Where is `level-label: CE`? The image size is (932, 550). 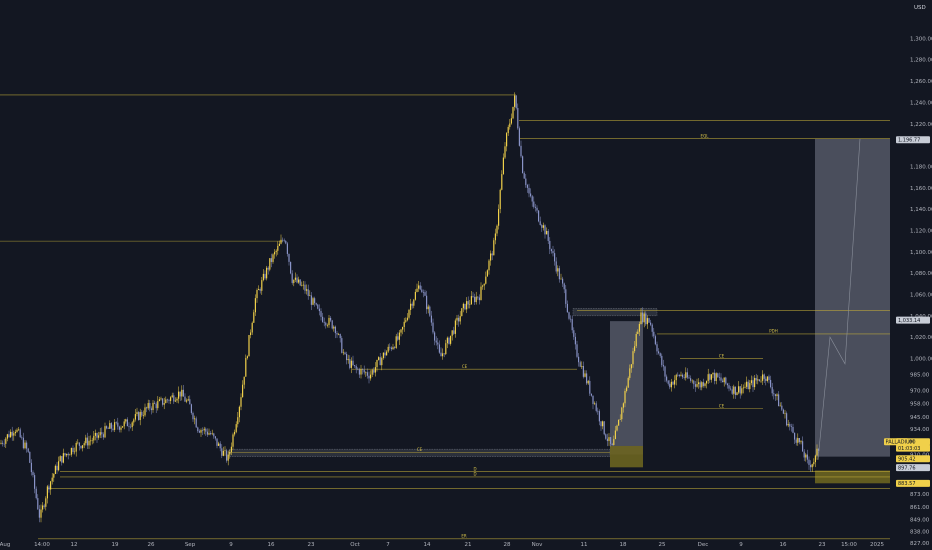 level-label: CE is located at coordinates (722, 355).